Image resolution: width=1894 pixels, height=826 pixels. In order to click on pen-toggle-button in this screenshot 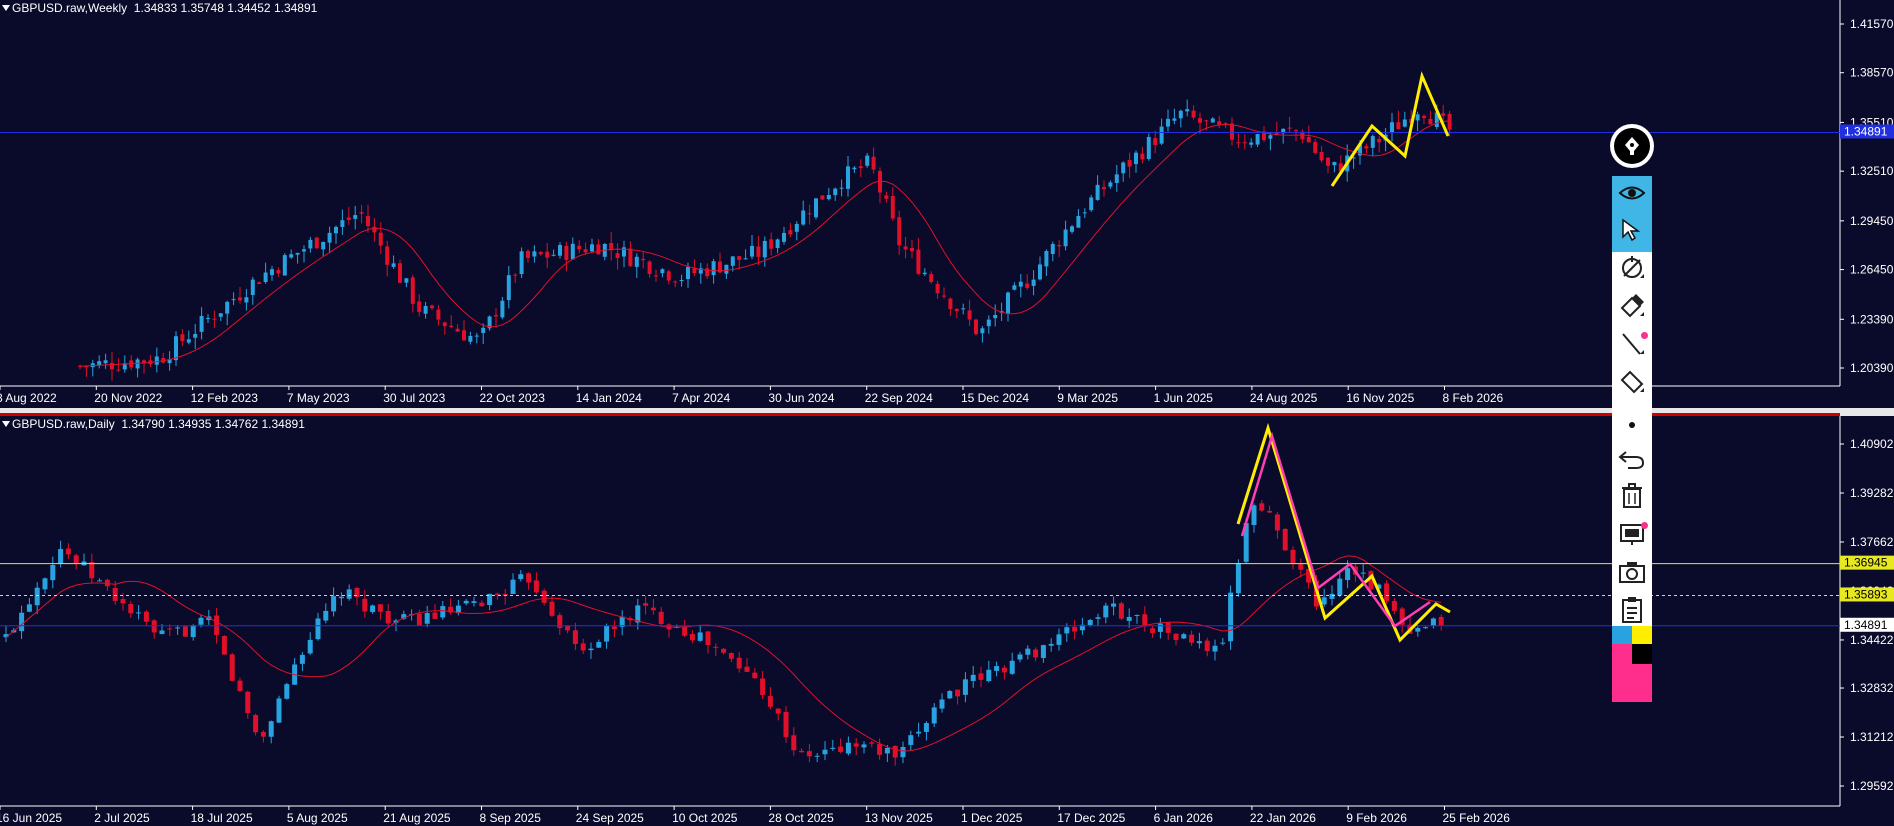, I will do `click(1632, 146)`.